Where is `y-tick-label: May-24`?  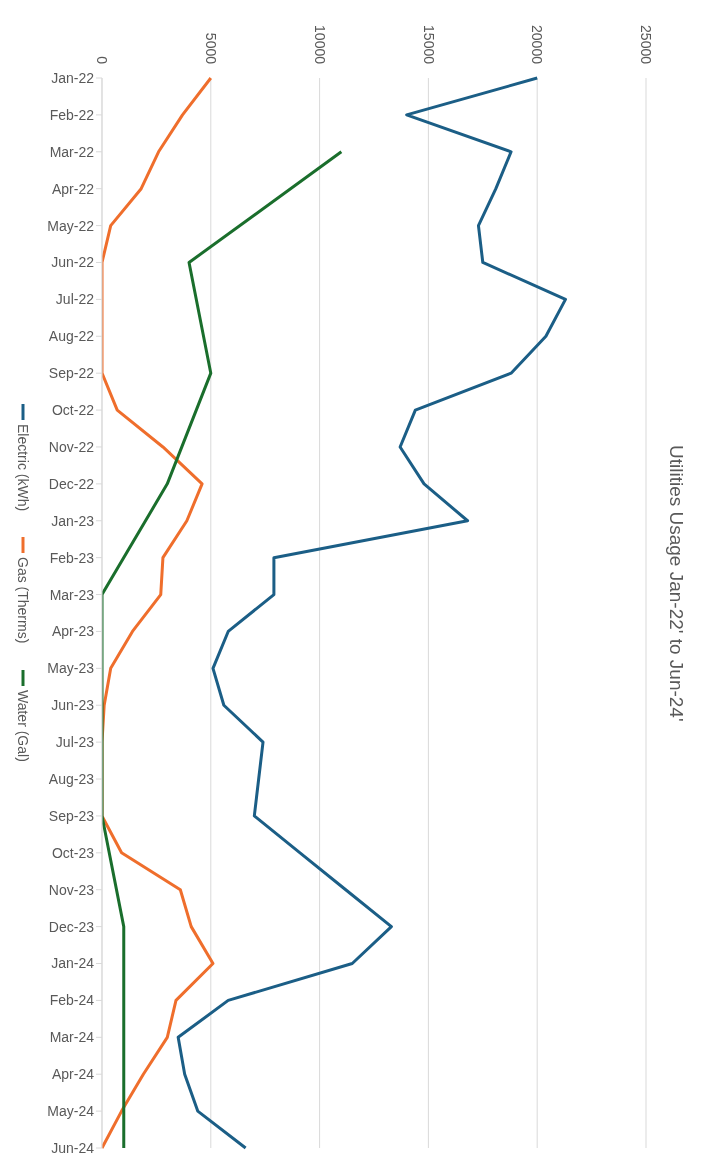 y-tick-label: May-24 is located at coordinates (71, 1111).